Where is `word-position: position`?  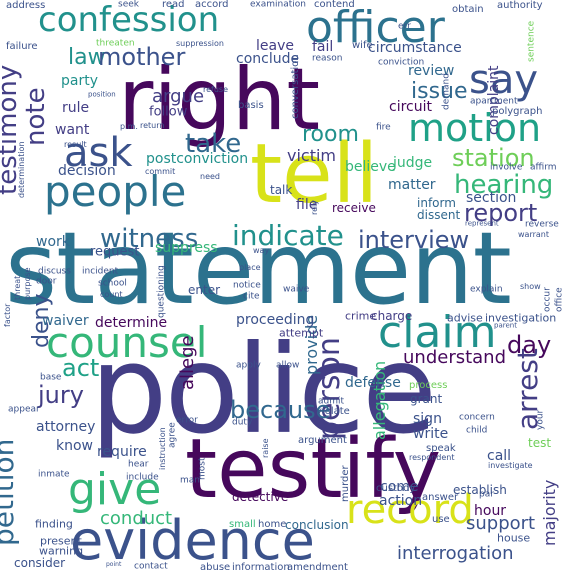
word-position: position is located at coordinates (102, 94).